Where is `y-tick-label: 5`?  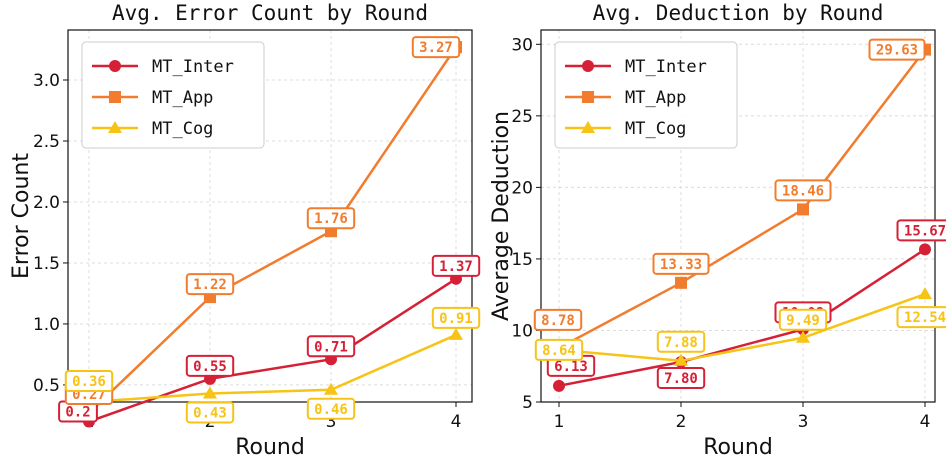 y-tick-label: 5 is located at coordinates (527, 403).